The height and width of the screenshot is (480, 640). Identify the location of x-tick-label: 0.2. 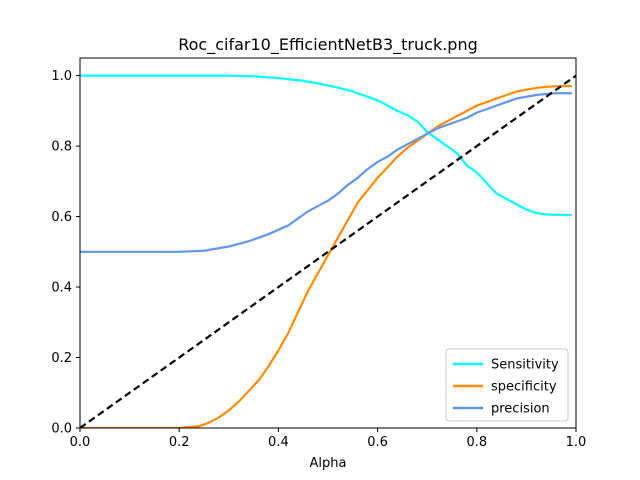
(179, 442).